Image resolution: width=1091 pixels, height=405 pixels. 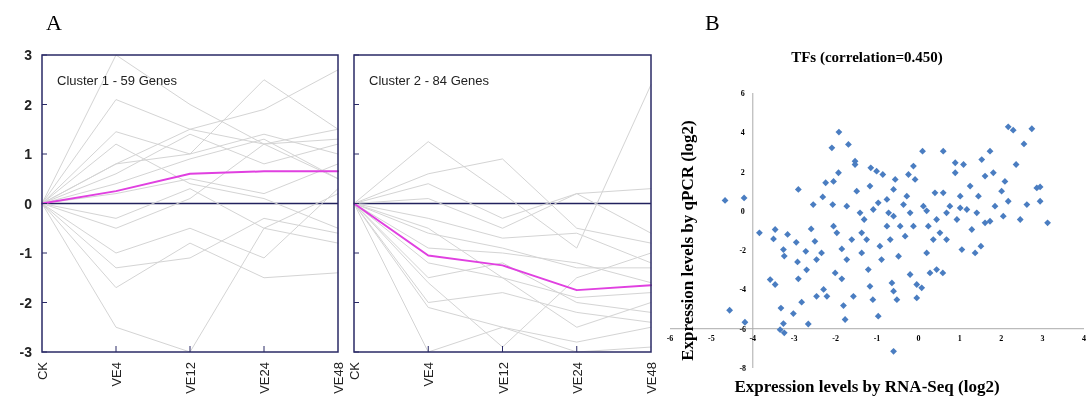 I want to click on y-tick-label: -1, so click(x=26, y=253).